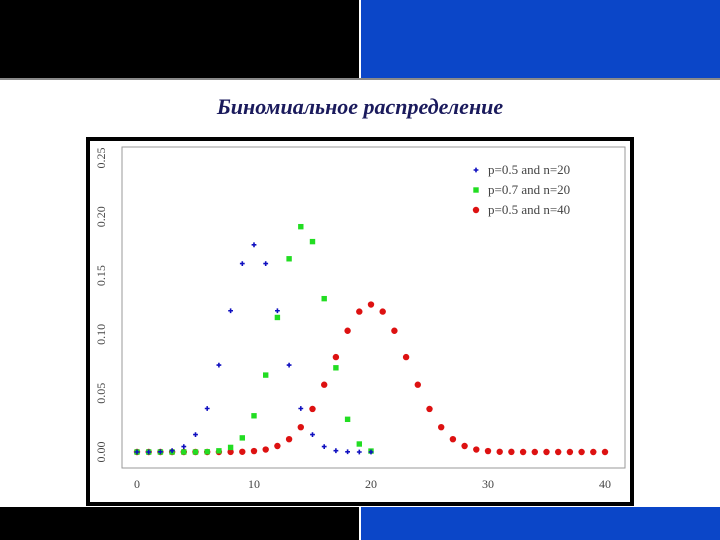  Describe the element at coordinates (101, 275) in the screenshot. I see `y-tick-label: 0.15` at that location.